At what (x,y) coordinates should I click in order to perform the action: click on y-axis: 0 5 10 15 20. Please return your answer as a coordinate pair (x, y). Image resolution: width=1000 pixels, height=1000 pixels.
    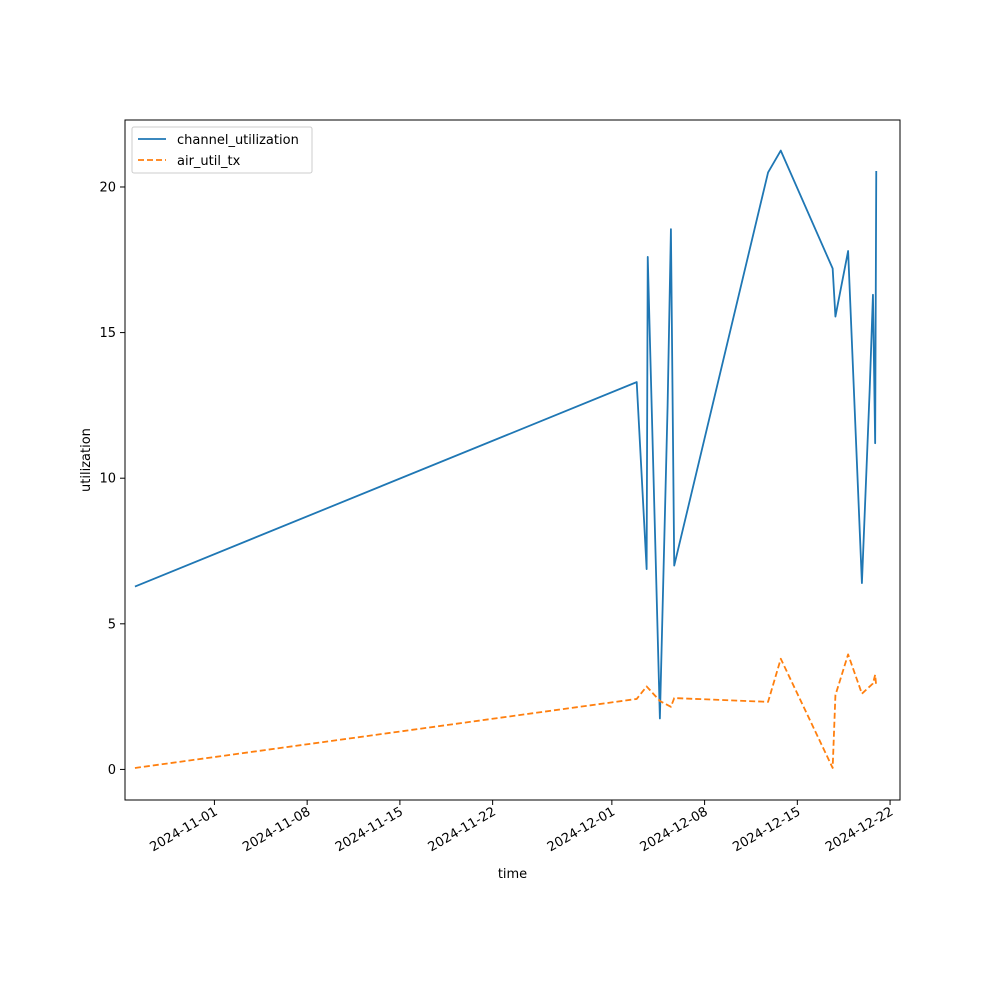
    Looking at the image, I should click on (112, 479).